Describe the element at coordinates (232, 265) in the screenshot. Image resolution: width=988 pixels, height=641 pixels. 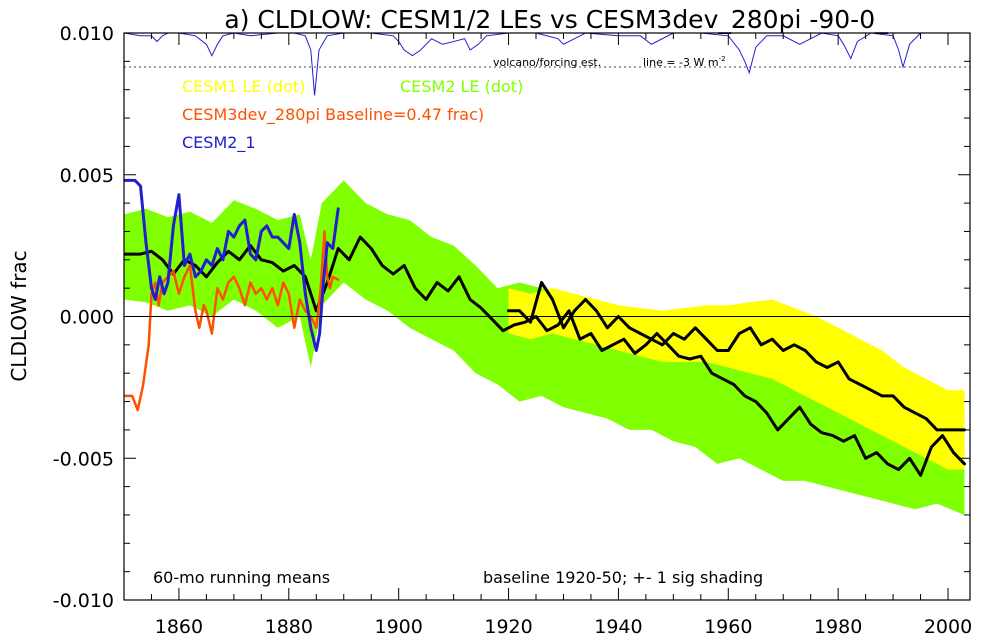
I see `series-5-line` at that location.